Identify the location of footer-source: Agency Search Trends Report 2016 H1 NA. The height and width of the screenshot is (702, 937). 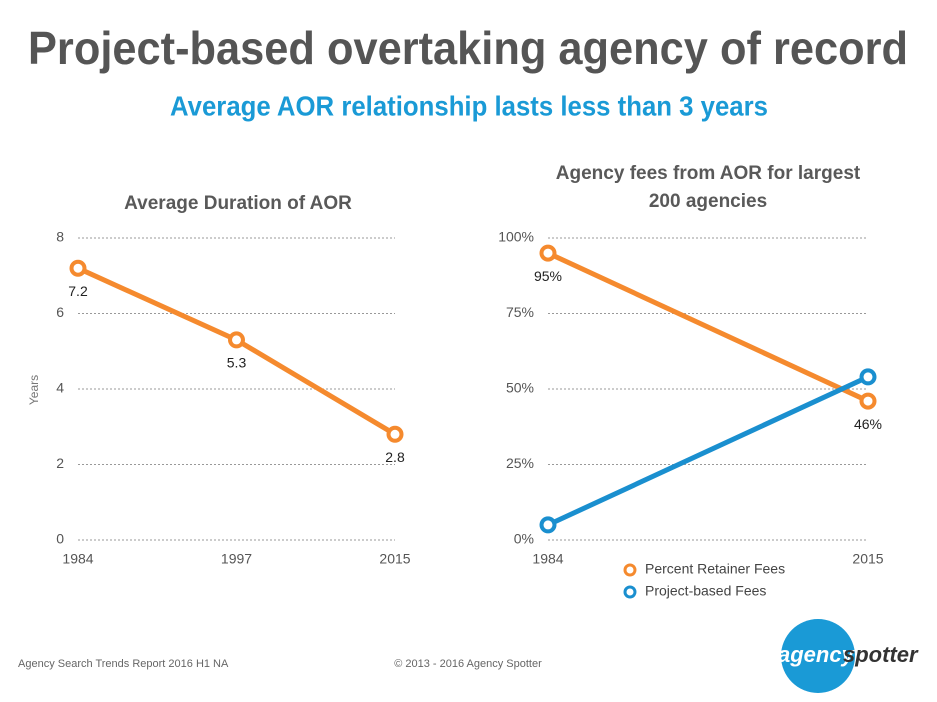
(123, 664).